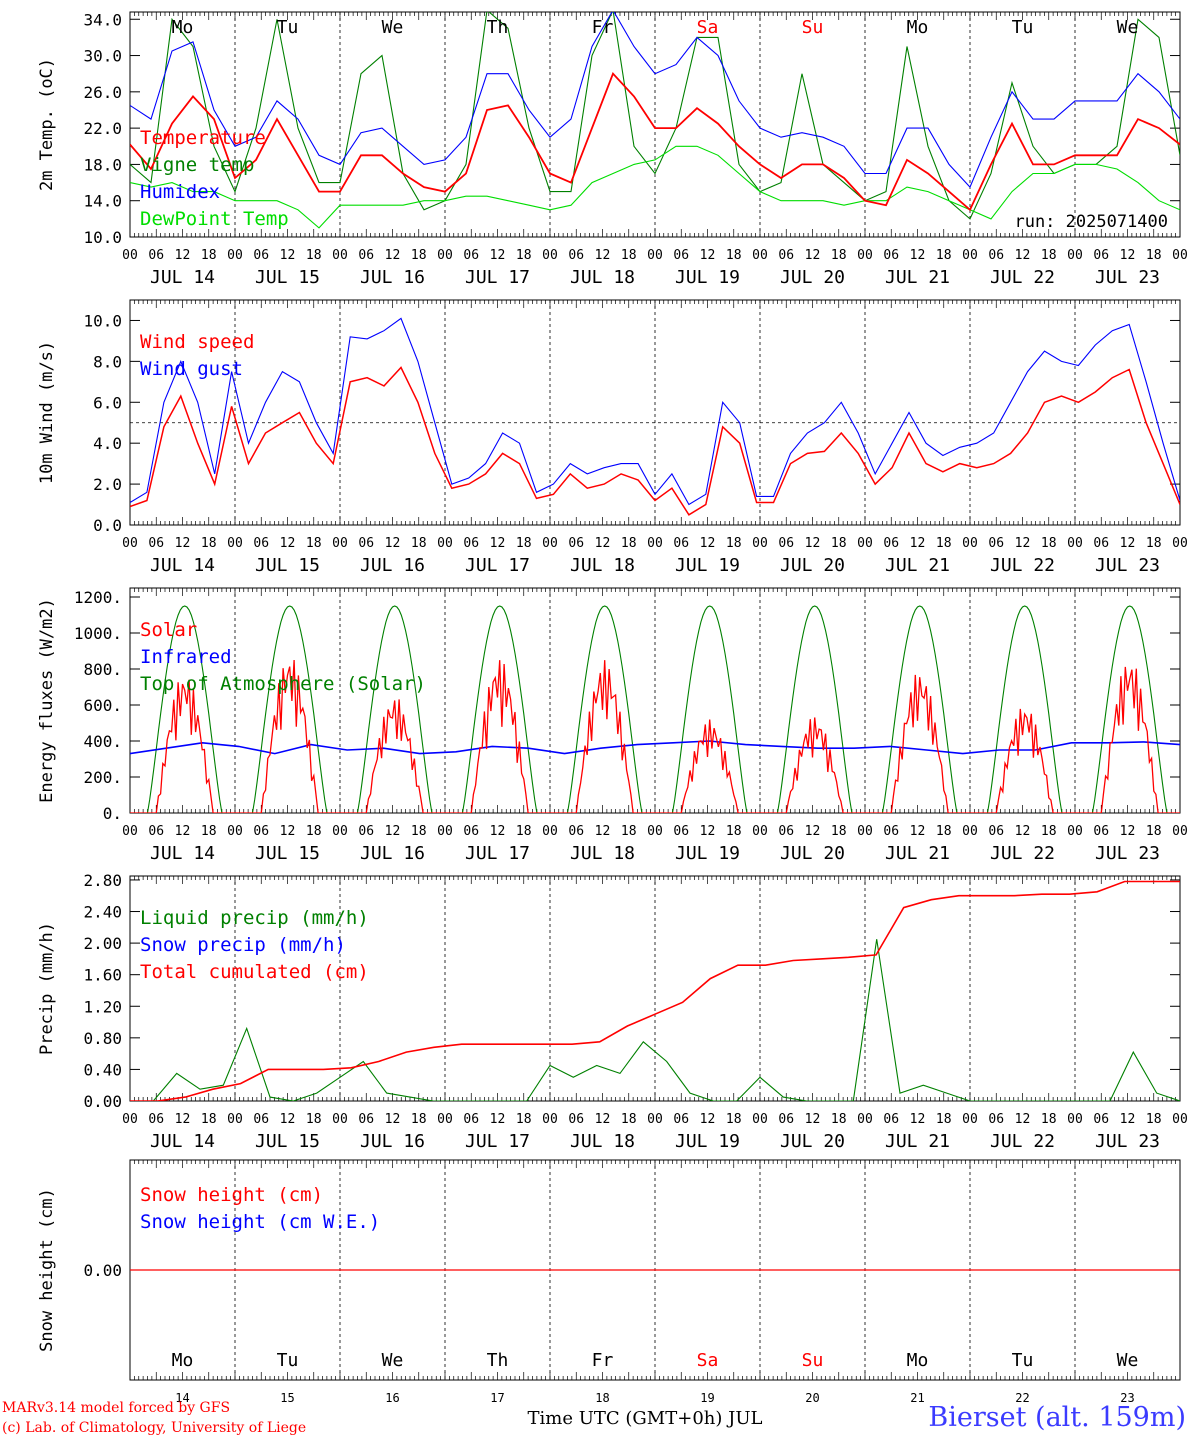 Image resolution: width=1194 pixels, height=1440 pixels. What do you see at coordinates (102, 237) in the screenshot?
I see `y-tick-label: 10.0` at bounding box center [102, 237].